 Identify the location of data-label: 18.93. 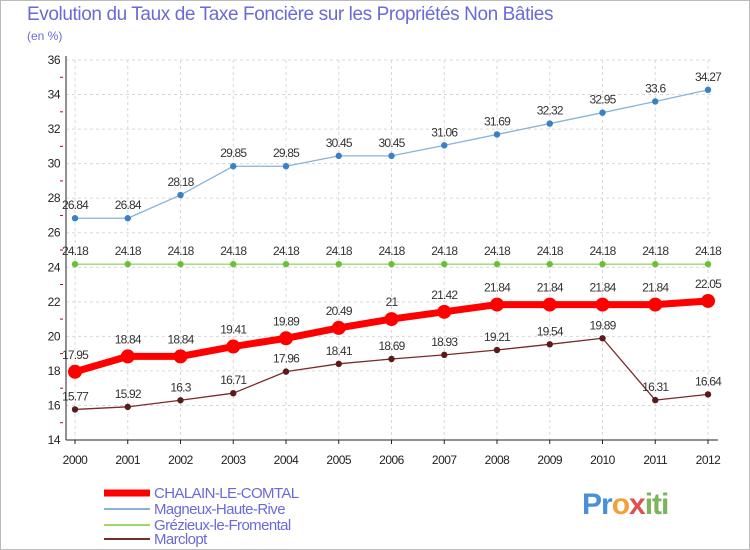
(444, 342).